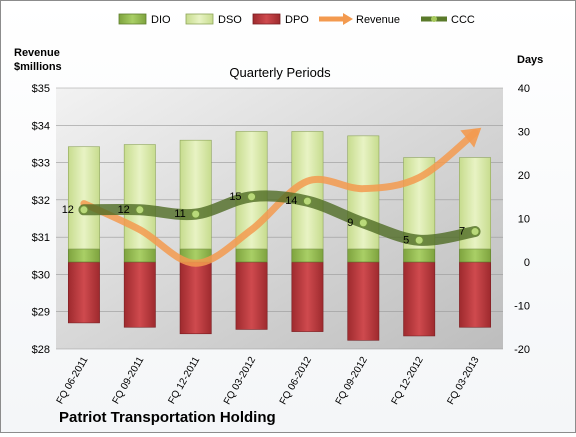  I want to click on right-tick-label: 20, so click(524, 176).